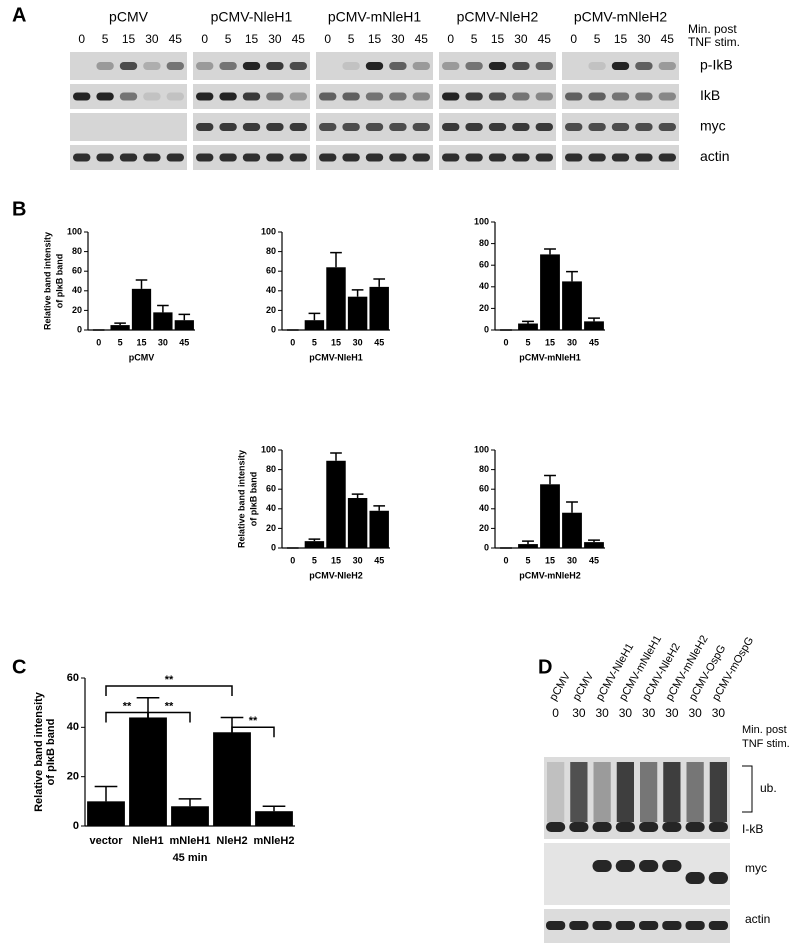 The image size is (800, 946). What do you see at coordinates (712, 29) in the screenshot?
I see `time-header: Min. post` at bounding box center [712, 29].